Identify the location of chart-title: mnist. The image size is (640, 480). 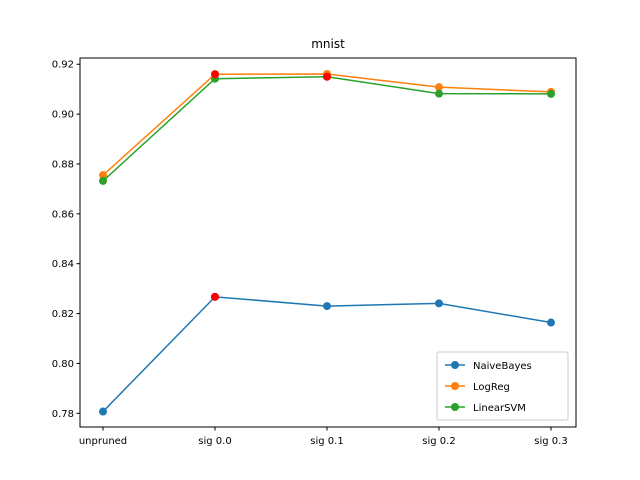
(328, 44).